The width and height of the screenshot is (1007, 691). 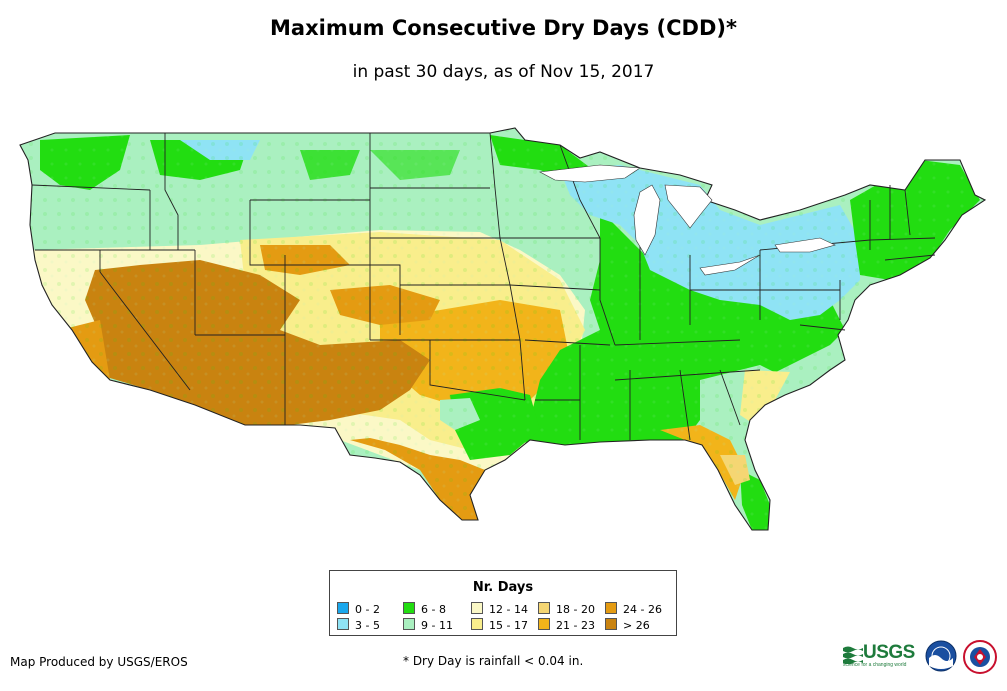 What do you see at coordinates (980, 657) in the screenshot?
I see `nws-logo` at bounding box center [980, 657].